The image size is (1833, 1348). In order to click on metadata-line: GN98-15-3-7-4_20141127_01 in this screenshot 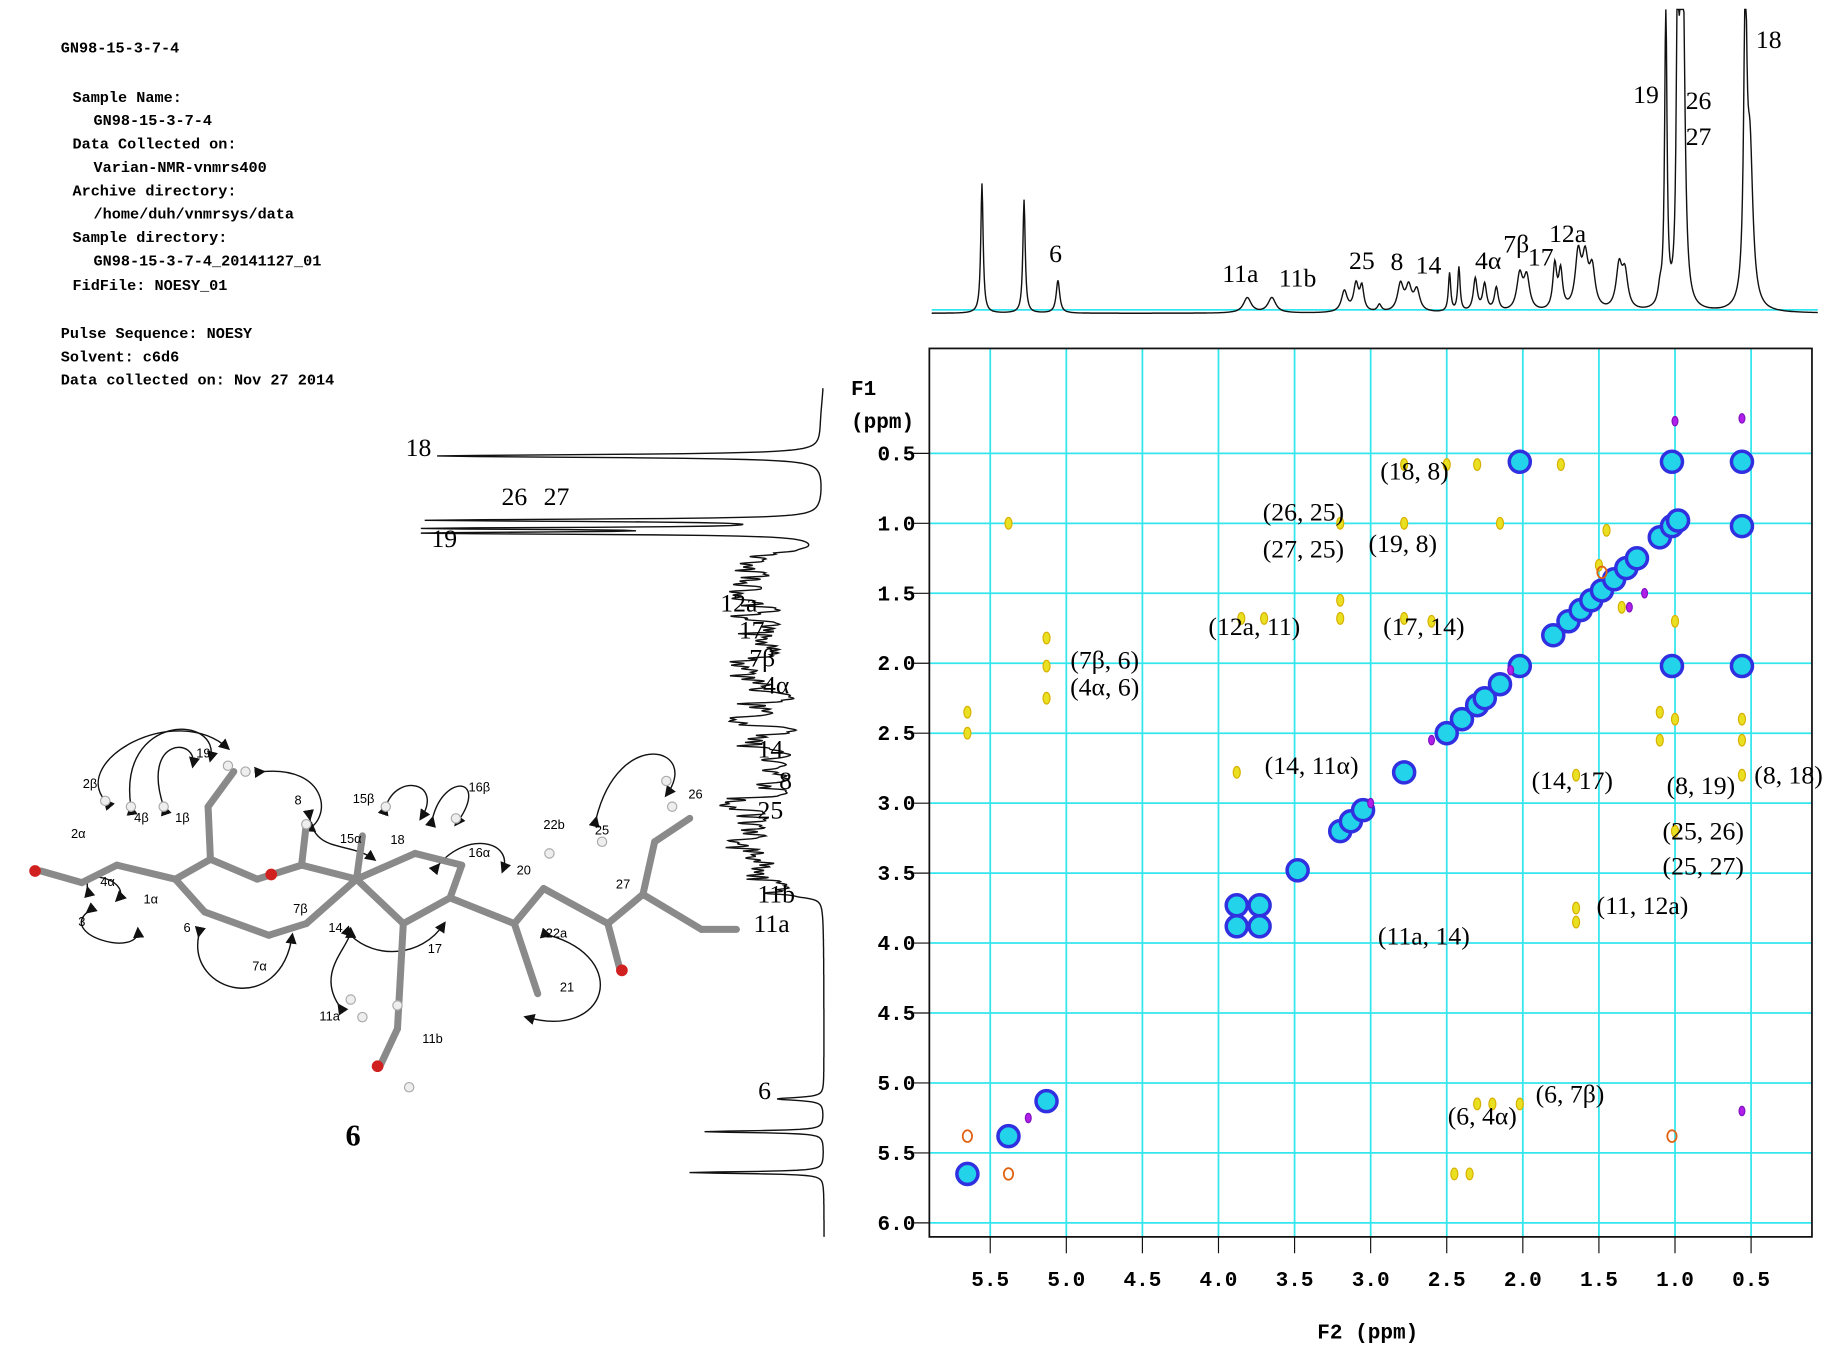, I will do `click(208, 261)`.